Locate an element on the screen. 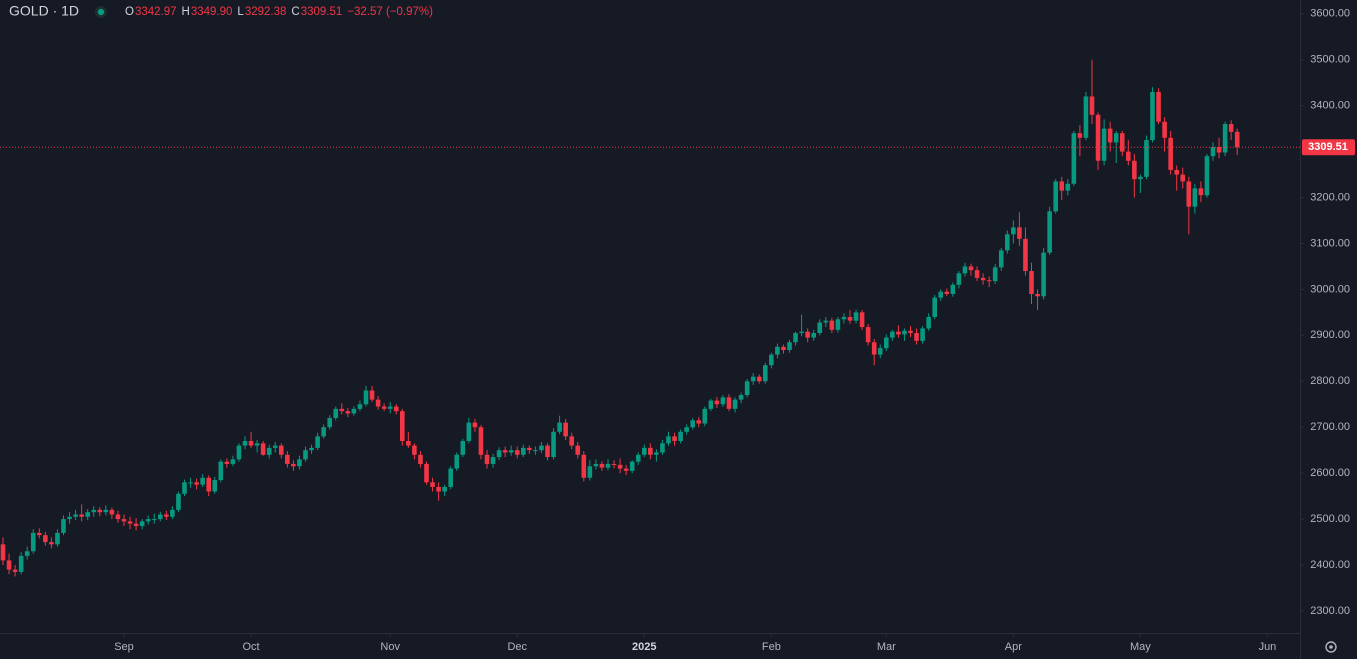 This screenshot has width=1357, height=659. y-tick-label: 3500.00 is located at coordinates (1330, 60).